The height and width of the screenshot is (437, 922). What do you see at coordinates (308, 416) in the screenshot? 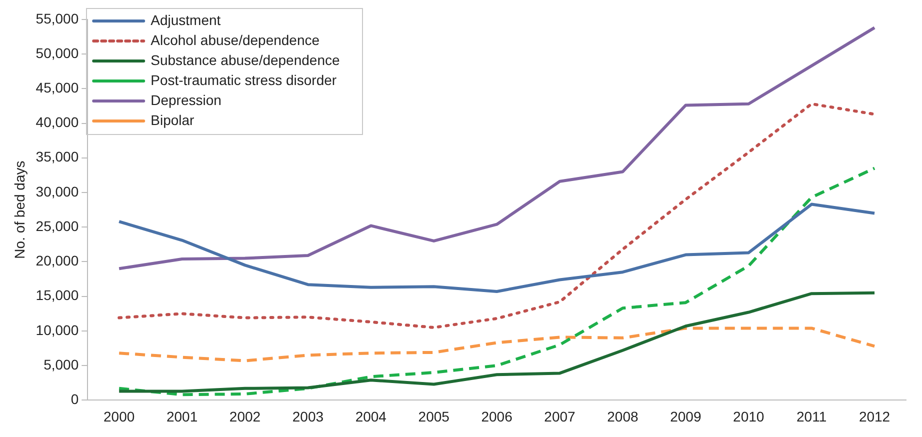
I see `x-tick-label: 2003` at bounding box center [308, 416].